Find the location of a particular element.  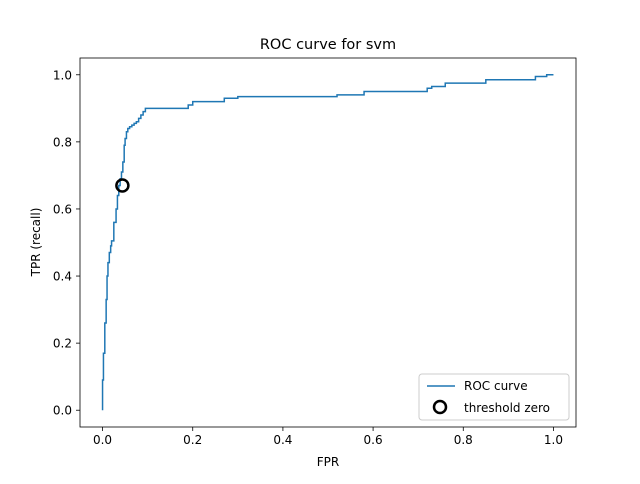

legend-marker-swatch is located at coordinates (440, 407).